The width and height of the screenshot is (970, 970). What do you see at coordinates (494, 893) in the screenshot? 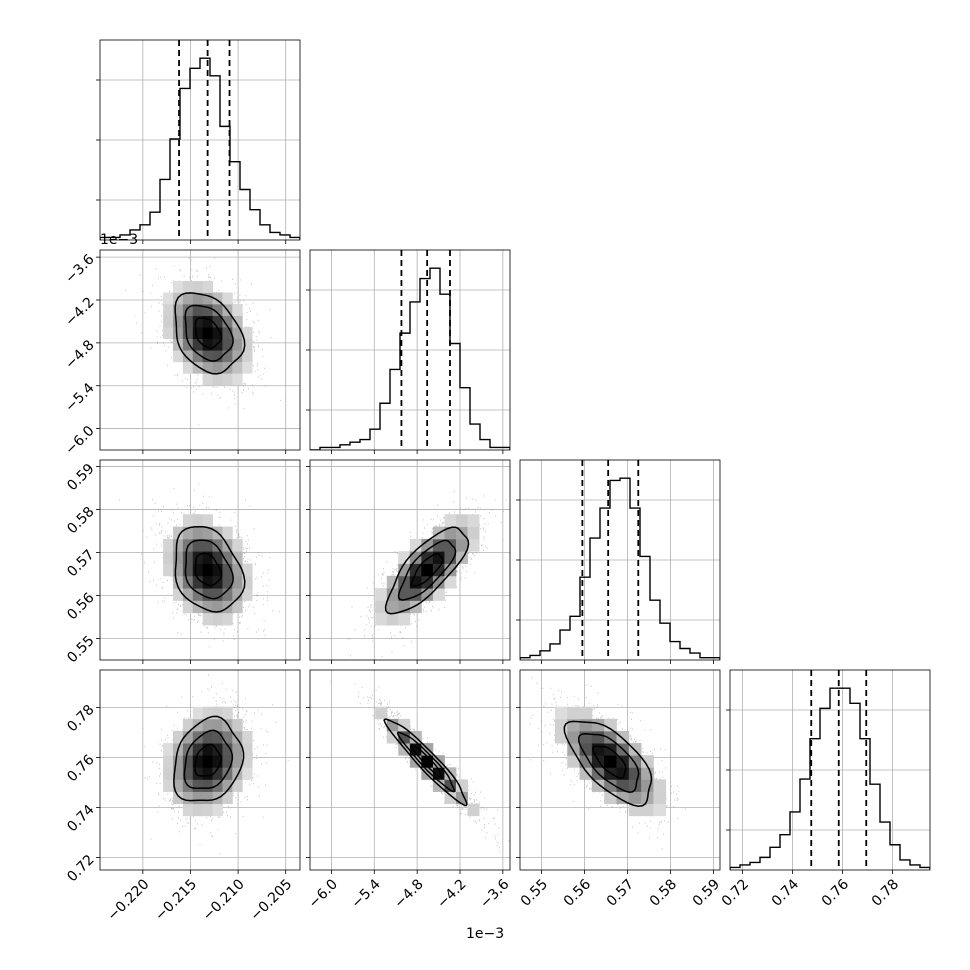
I see `x-tick-label-1: −3.6` at bounding box center [494, 893].